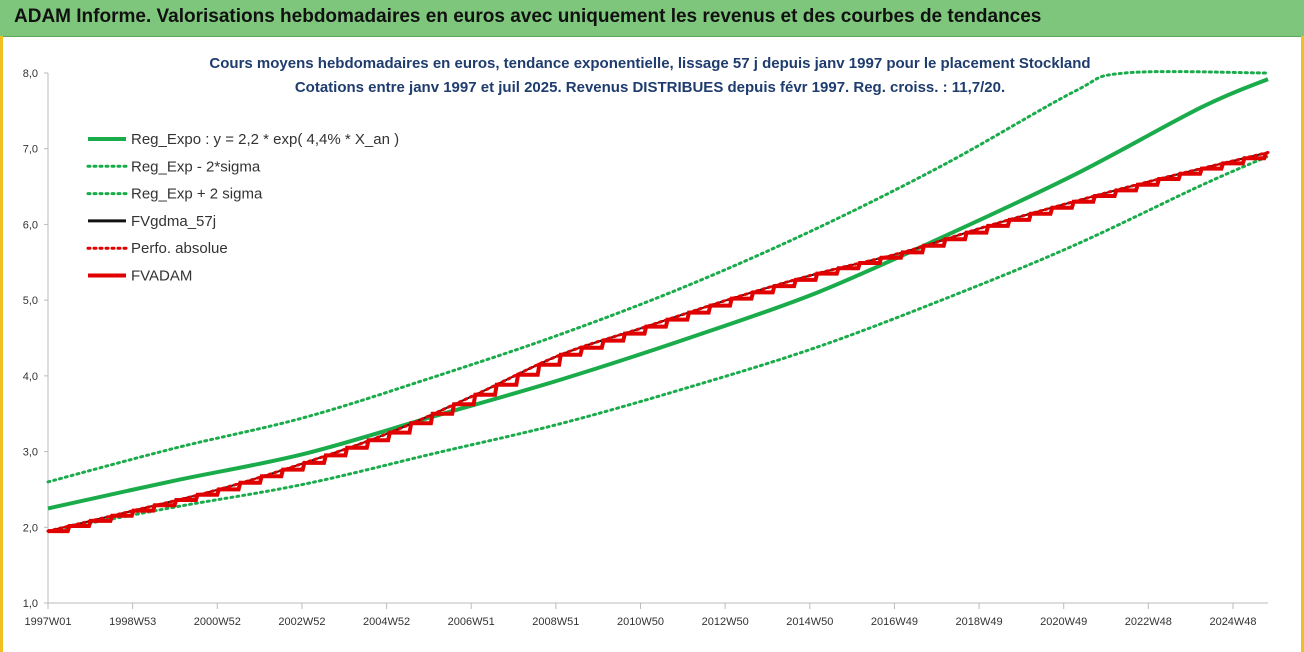 The image size is (1304, 652). I want to click on x-tick-label: 2012W50, so click(725, 622).